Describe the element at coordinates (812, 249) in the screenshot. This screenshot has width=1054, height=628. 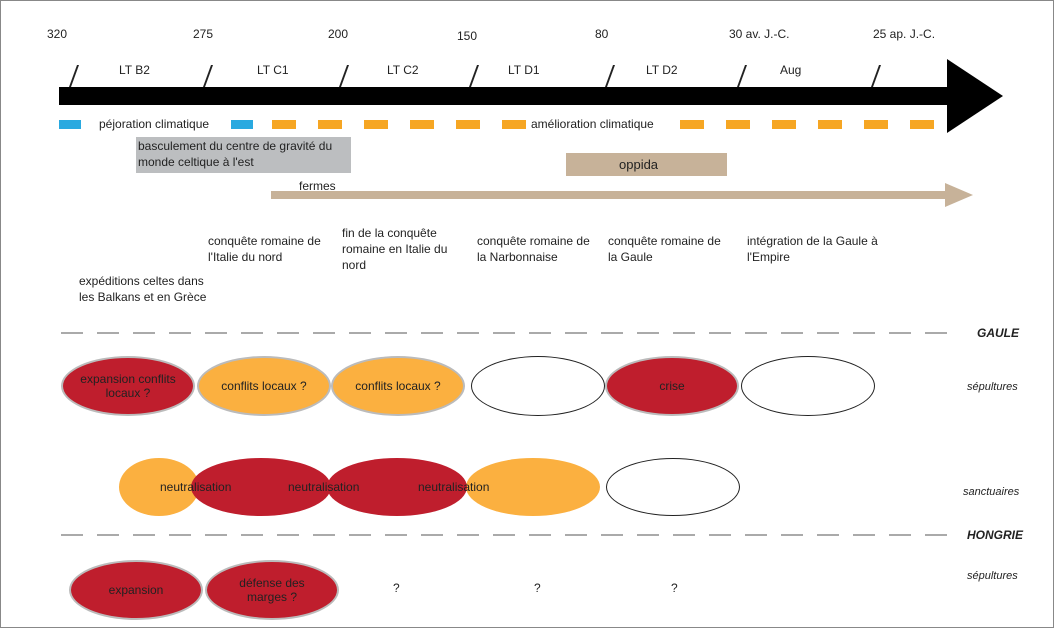
I see `event-label: intégration de la Gaule à l'Empire` at that location.